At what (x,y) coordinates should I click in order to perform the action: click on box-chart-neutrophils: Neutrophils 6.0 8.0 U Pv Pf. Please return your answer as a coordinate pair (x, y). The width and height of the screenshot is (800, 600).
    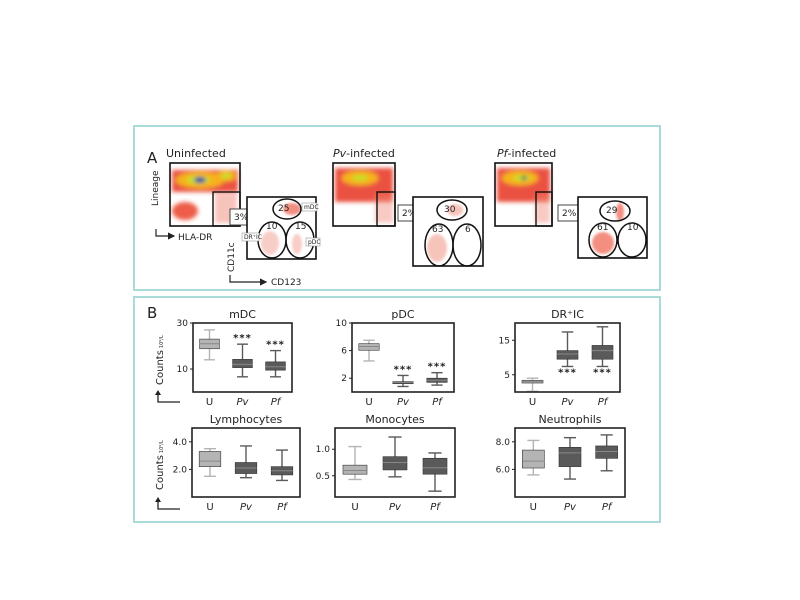
    Looking at the image, I should click on (561, 463).